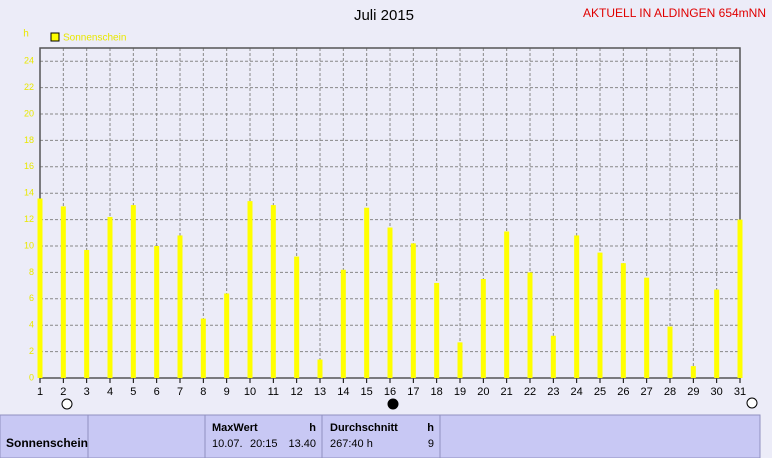 The image size is (772, 458). What do you see at coordinates (29, 87) in the screenshot?
I see `y-tick-label: 22` at bounding box center [29, 87].